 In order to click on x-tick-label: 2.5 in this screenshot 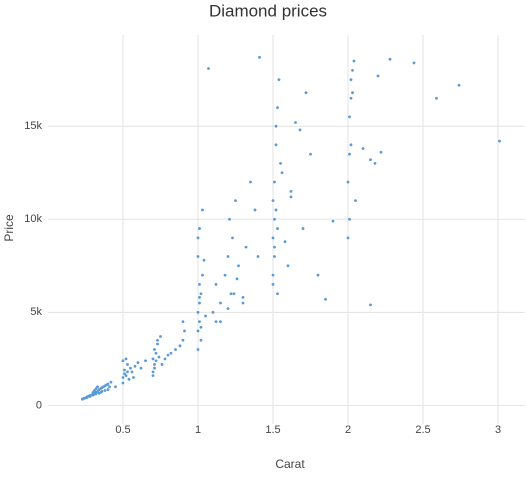, I will do `click(422, 430)`.